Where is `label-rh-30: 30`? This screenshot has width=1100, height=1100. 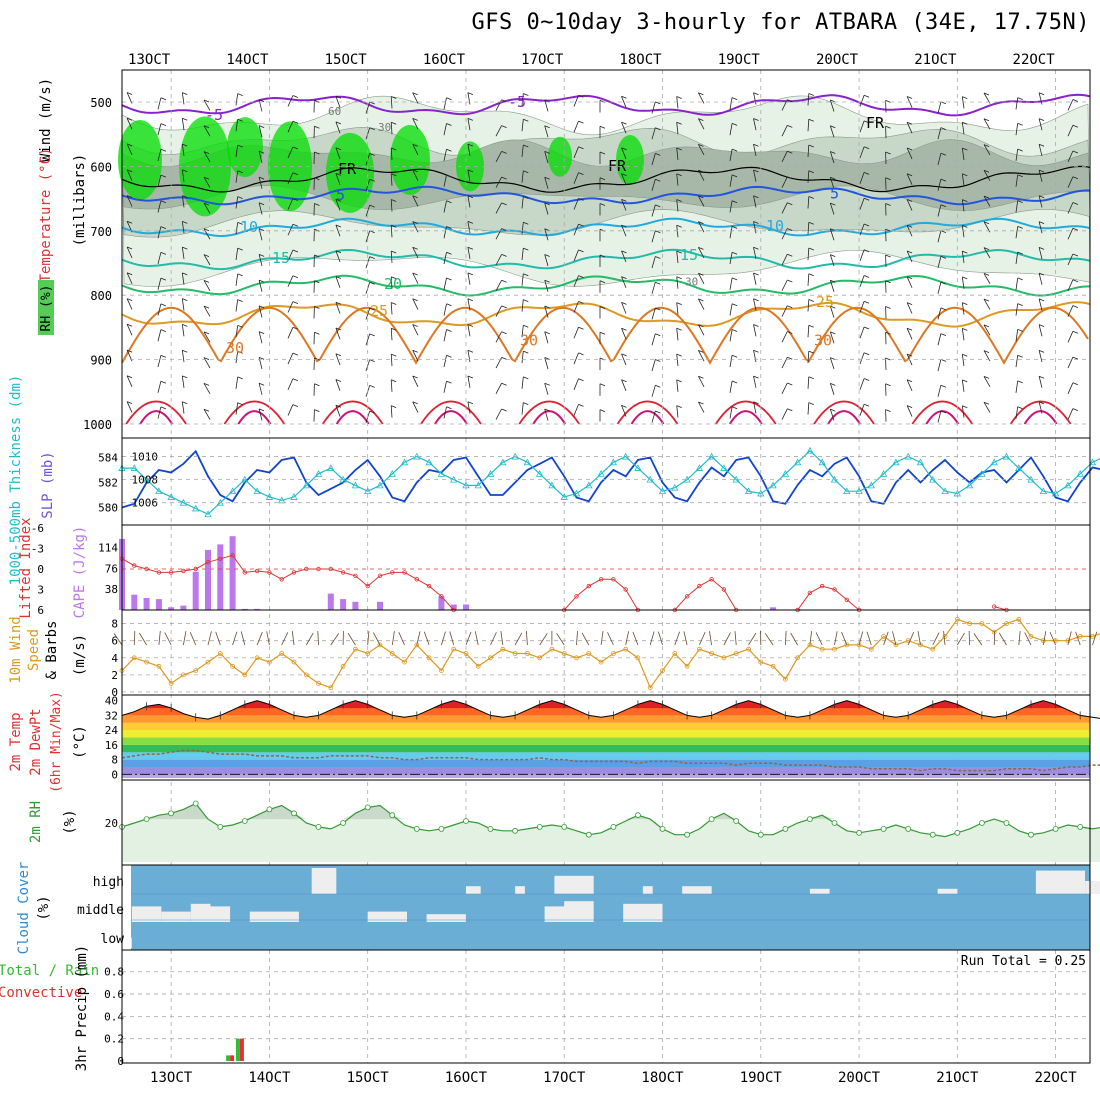
label-rh-30: 30 is located at coordinates (384, 127).